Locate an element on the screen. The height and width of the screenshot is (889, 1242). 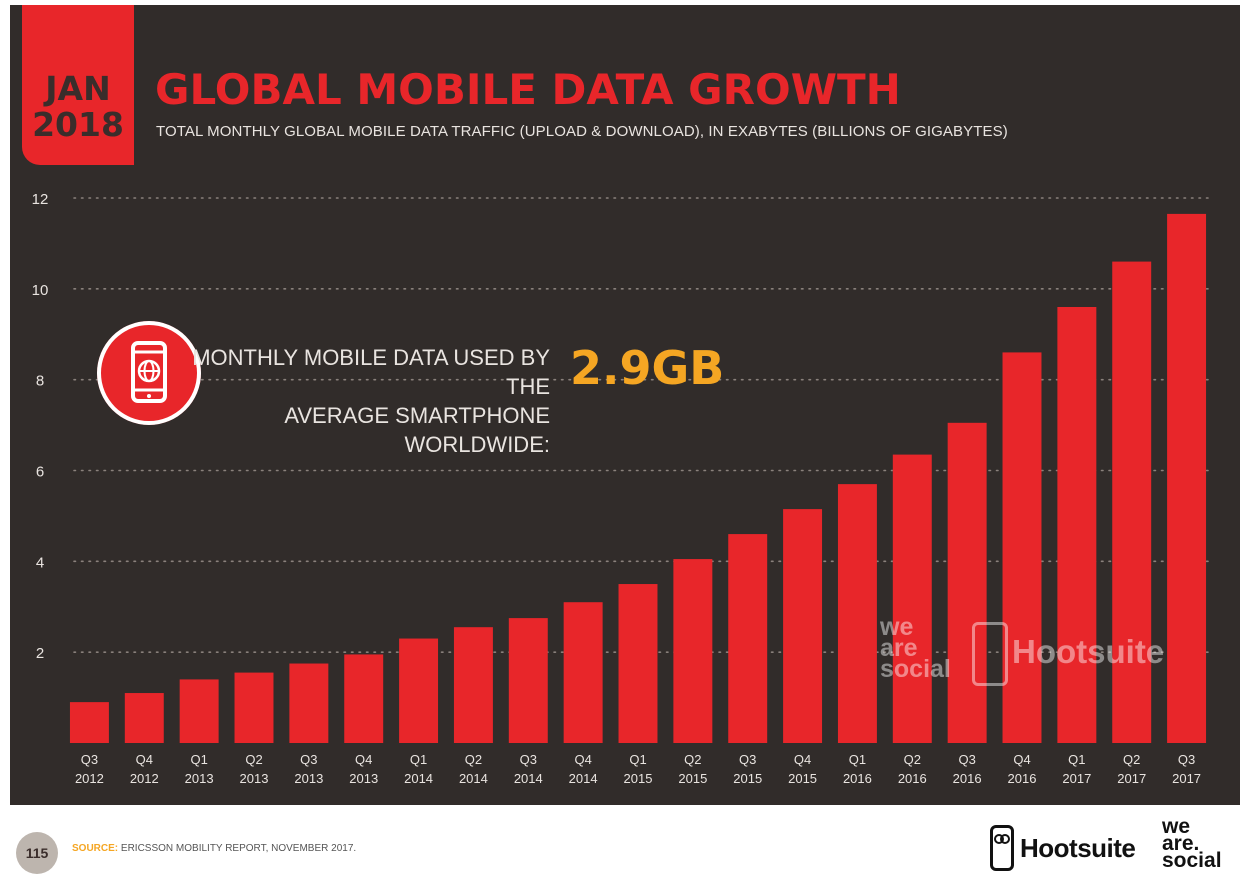
page-number: 115 is located at coordinates (37, 853).